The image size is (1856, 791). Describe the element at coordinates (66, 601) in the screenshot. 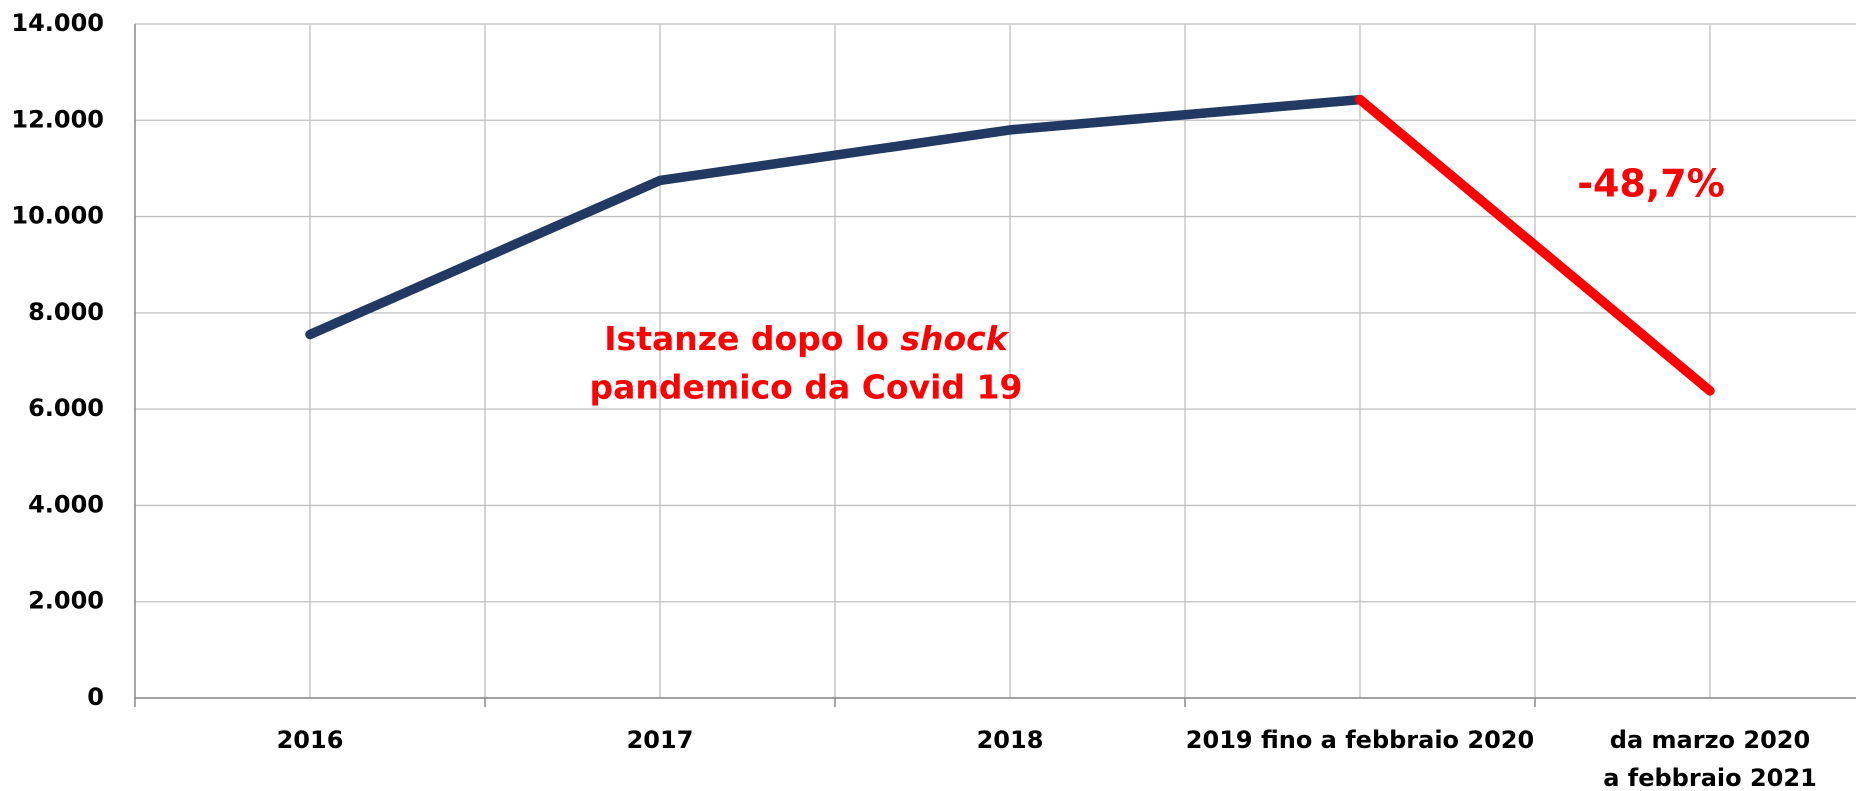

I see `y-tick-label: 2.000` at that location.